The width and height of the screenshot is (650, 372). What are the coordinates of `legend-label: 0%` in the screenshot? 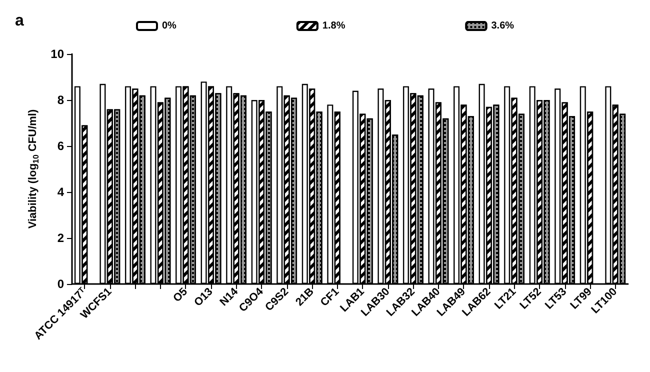 It's located at (169, 26).